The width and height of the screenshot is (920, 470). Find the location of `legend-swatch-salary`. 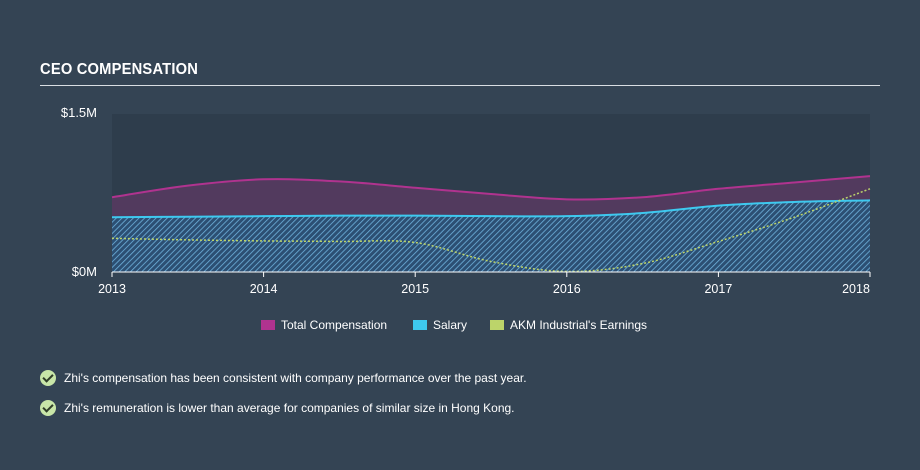

legend-swatch-salary is located at coordinates (420, 325).